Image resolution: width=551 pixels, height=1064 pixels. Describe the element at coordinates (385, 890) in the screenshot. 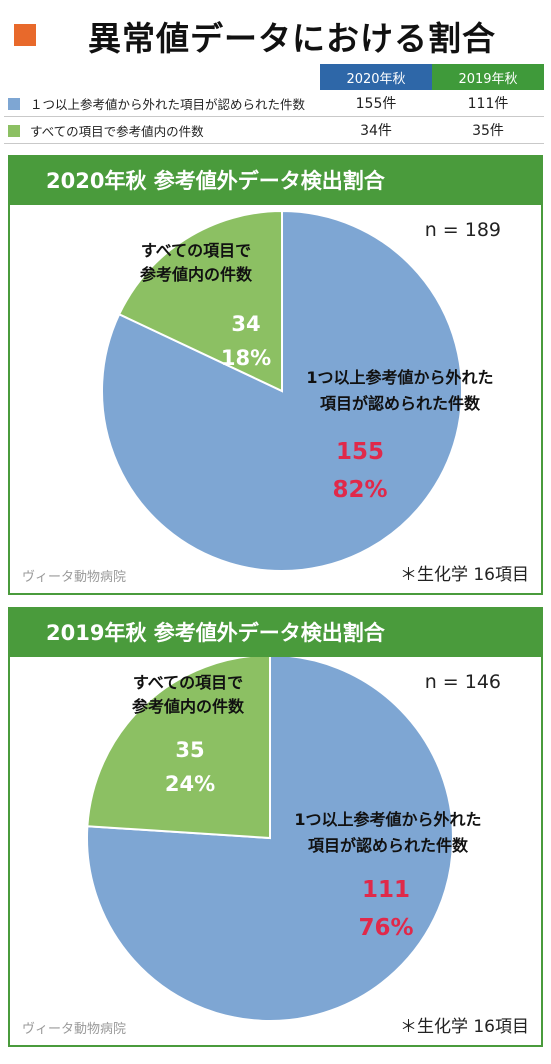

I see `slice-count-label: 111` at that location.